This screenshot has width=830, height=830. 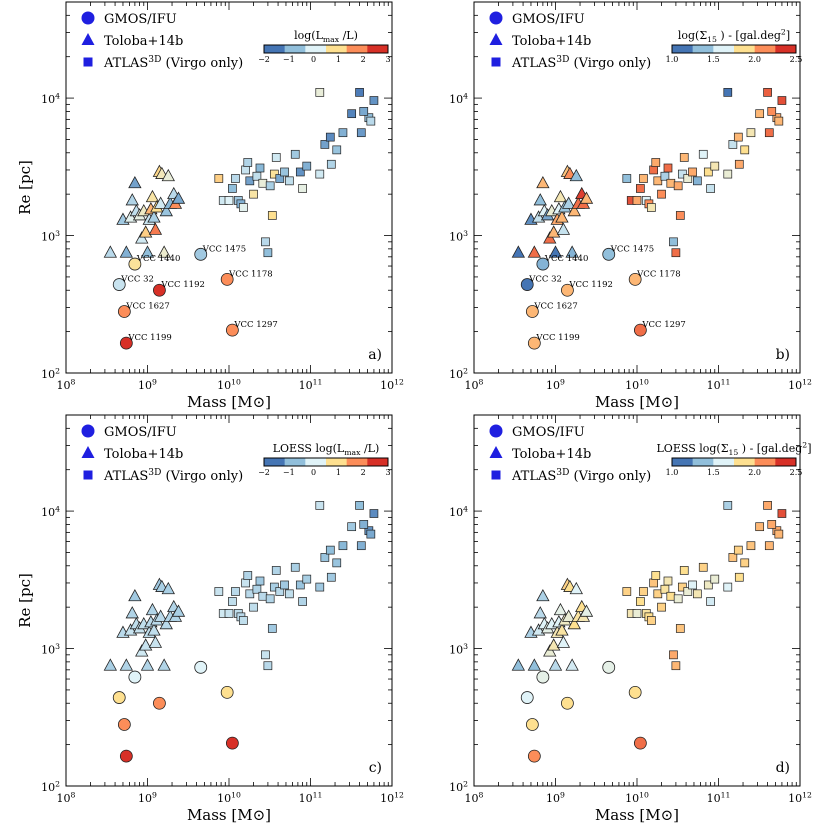 What do you see at coordinates (672, 59) in the screenshot?
I see `colorbar-tick-label: 1.0` at bounding box center [672, 59].